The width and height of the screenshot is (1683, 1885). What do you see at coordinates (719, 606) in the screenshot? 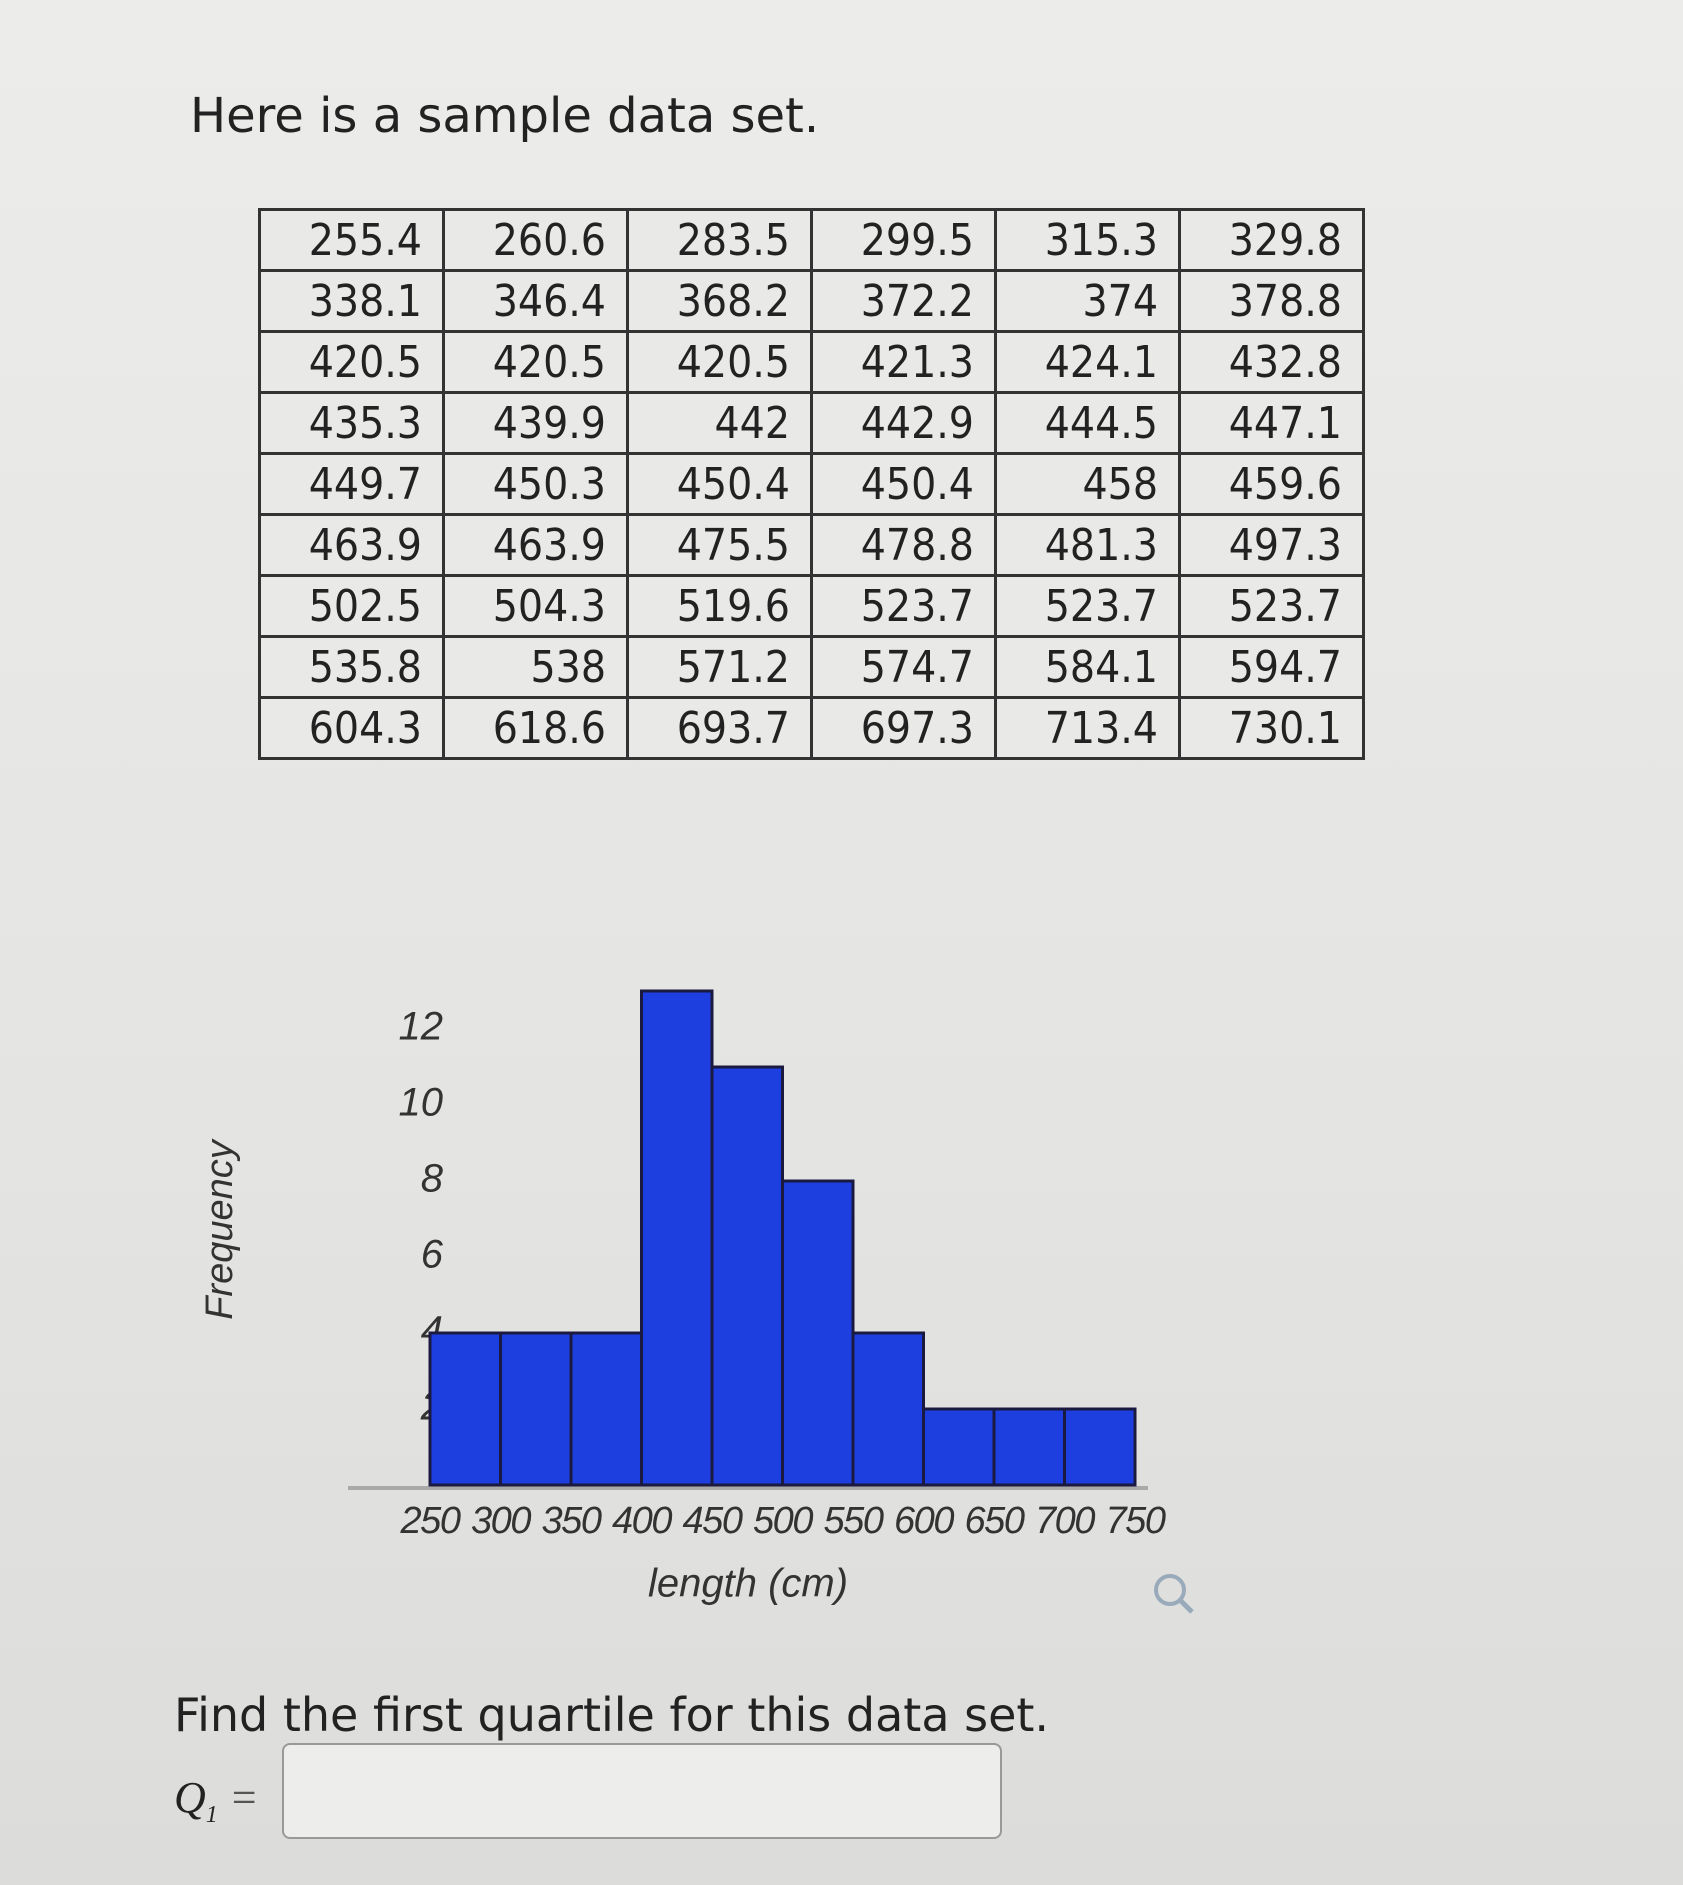
I see `table-cell: 519.6` at bounding box center [719, 606].